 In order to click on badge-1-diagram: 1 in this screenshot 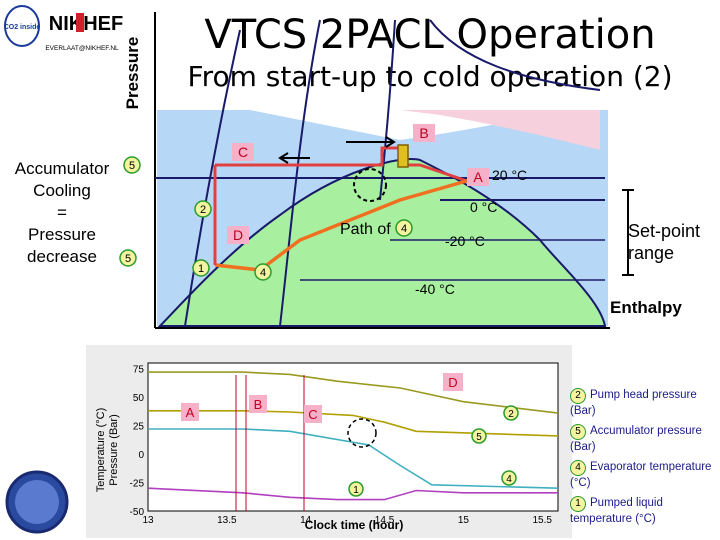, I will do `click(201, 268)`.